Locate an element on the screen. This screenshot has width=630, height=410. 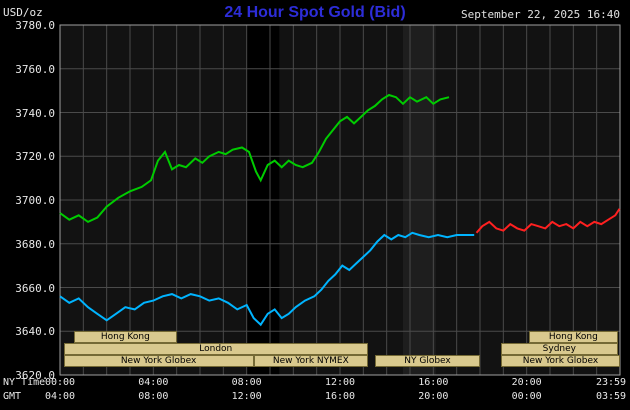
chart-title: 24 Hour Spot Gold (Bid) is located at coordinates (315, 12).